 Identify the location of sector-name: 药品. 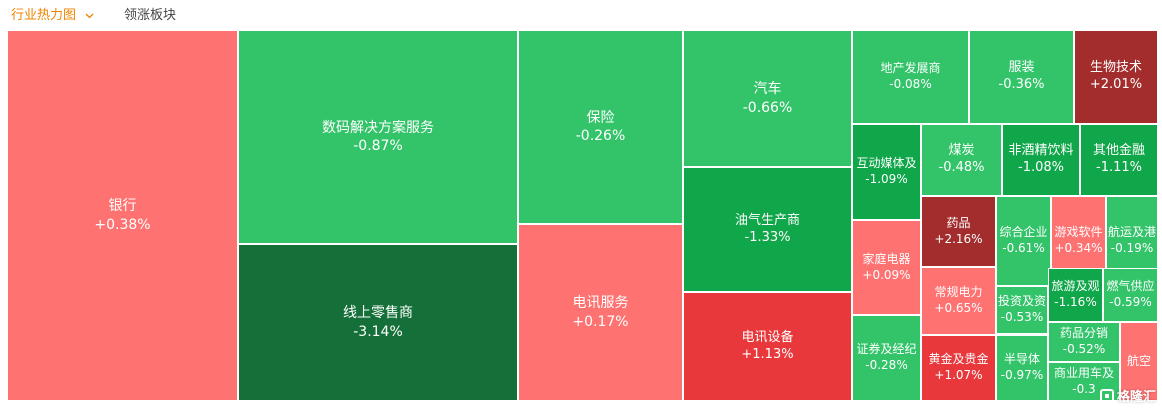
(958, 222).